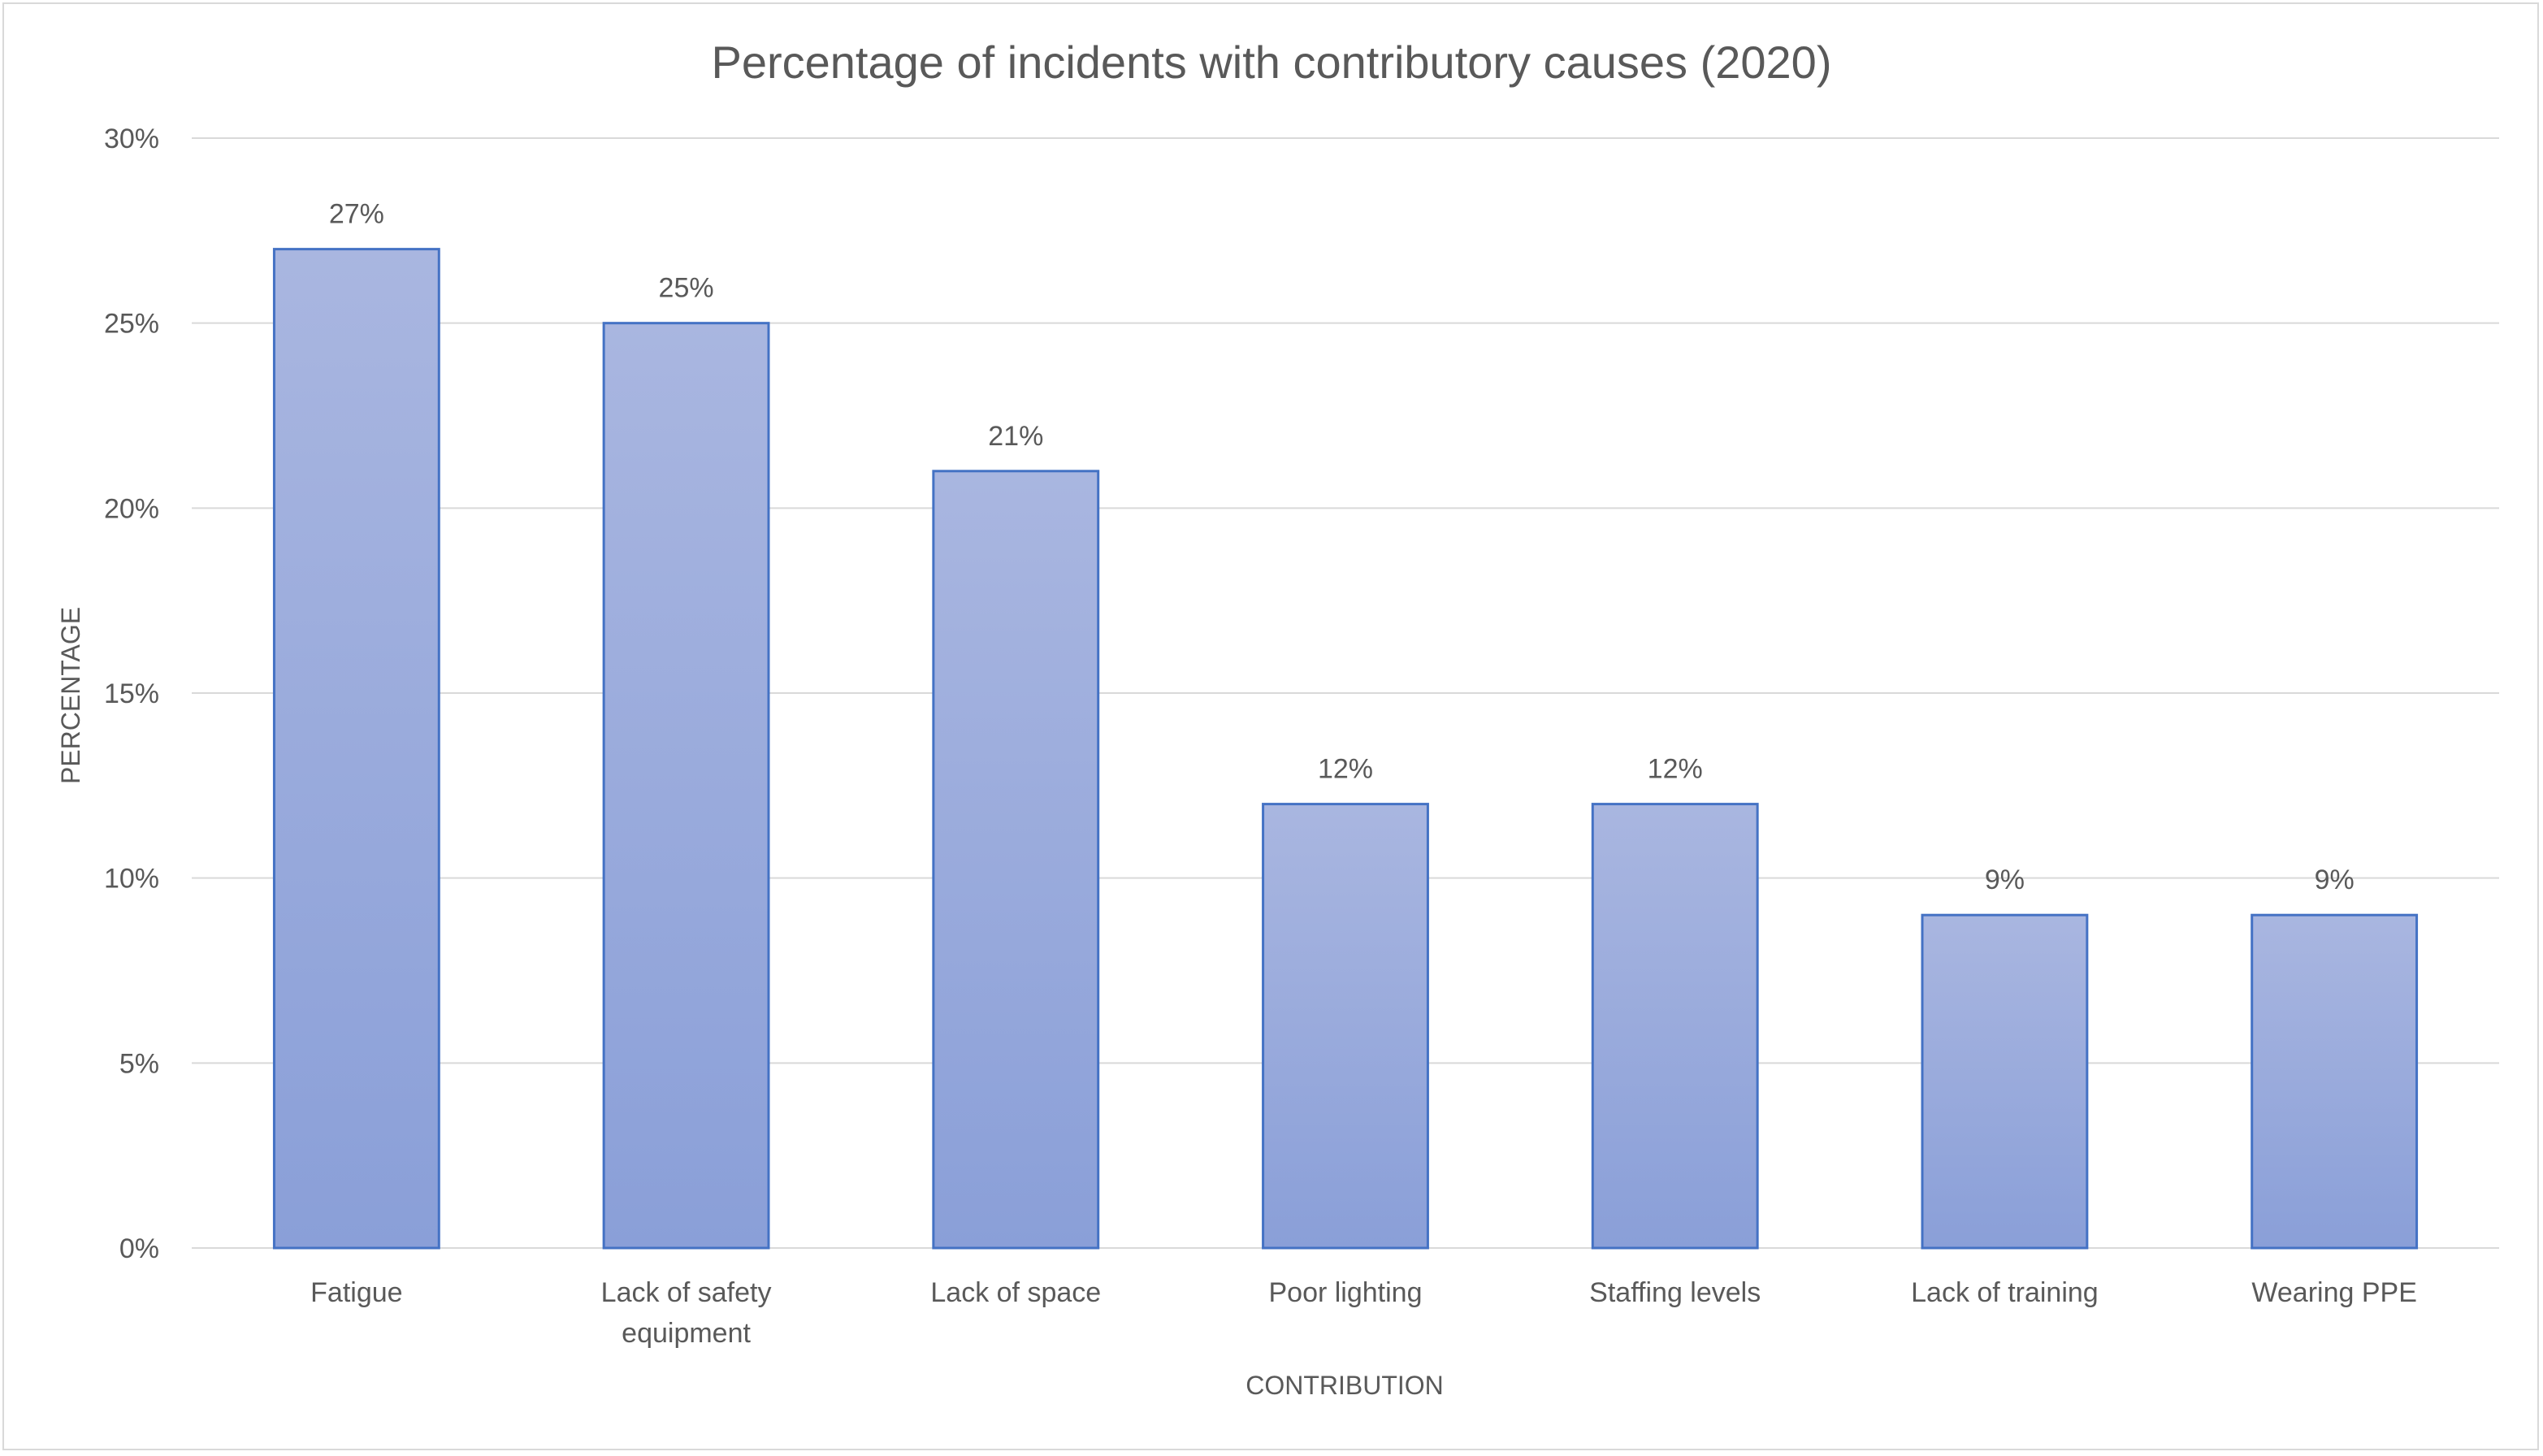 The width and height of the screenshot is (2543, 1456). I want to click on y-tick-label: 20%, so click(131, 509).